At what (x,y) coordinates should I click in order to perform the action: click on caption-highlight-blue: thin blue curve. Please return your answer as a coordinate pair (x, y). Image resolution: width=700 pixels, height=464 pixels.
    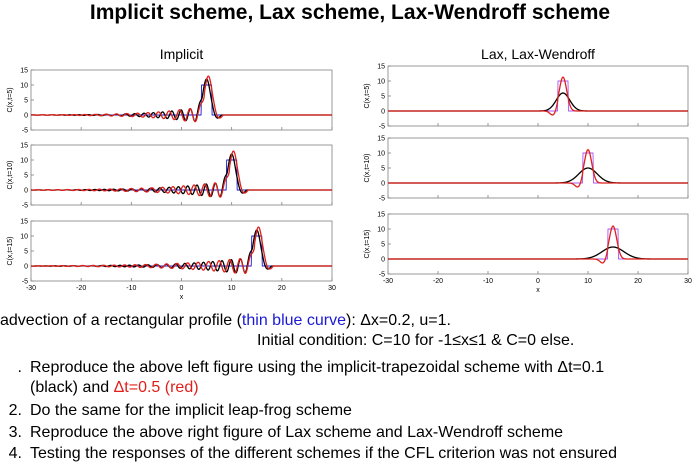
    Looking at the image, I should click on (293, 320).